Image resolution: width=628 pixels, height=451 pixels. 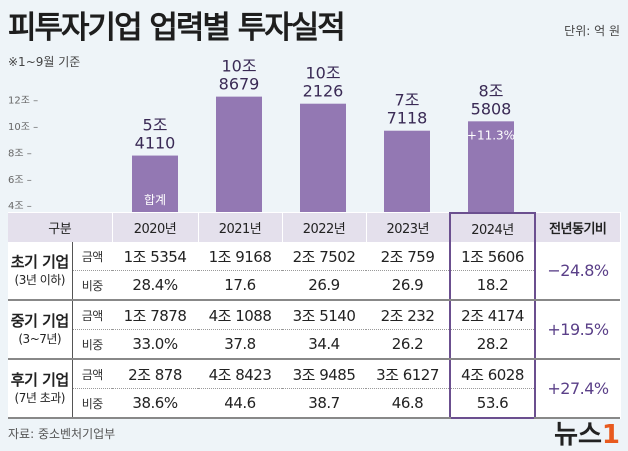 I want to click on y-tick-label: 10조 –, so click(x=23, y=127).